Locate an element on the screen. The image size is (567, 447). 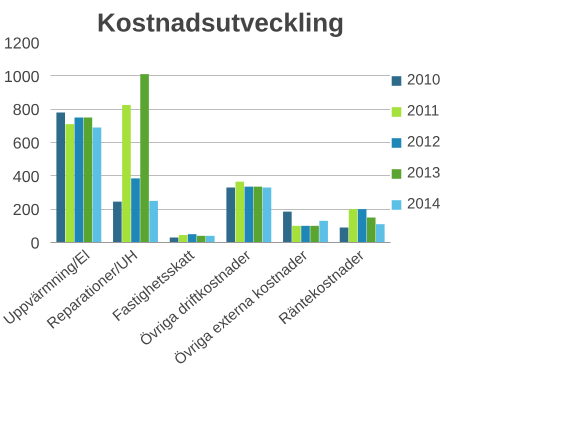
y-tick-label: 200 is located at coordinates (26, 211).